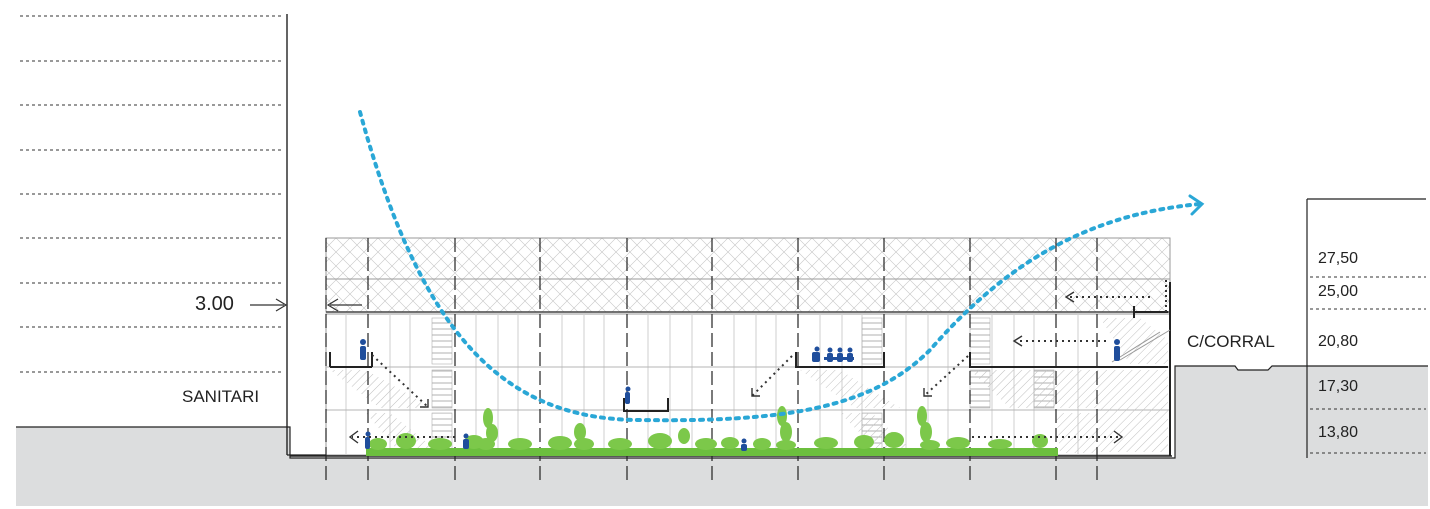  Describe the element at coordinates (1338, 432) in the screenshot. I see `level-label: 13,80` at that location.